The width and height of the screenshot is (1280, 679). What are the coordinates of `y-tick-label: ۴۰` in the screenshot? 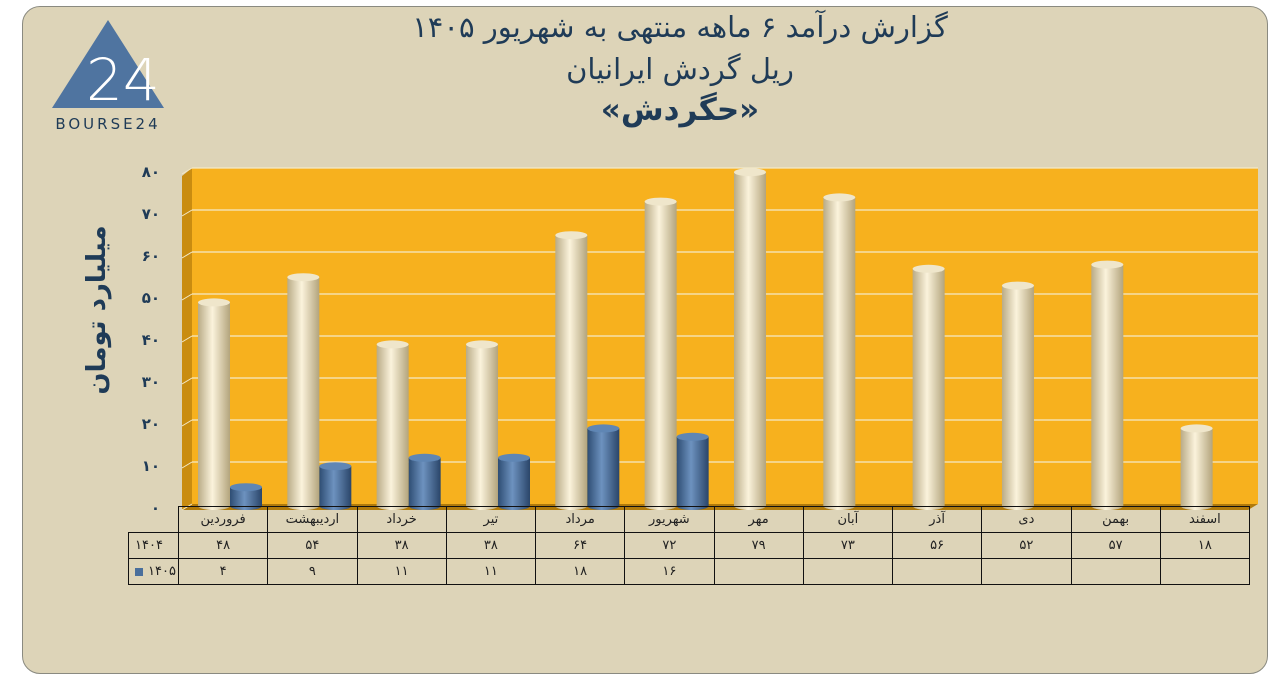 It's located at (151, 340).